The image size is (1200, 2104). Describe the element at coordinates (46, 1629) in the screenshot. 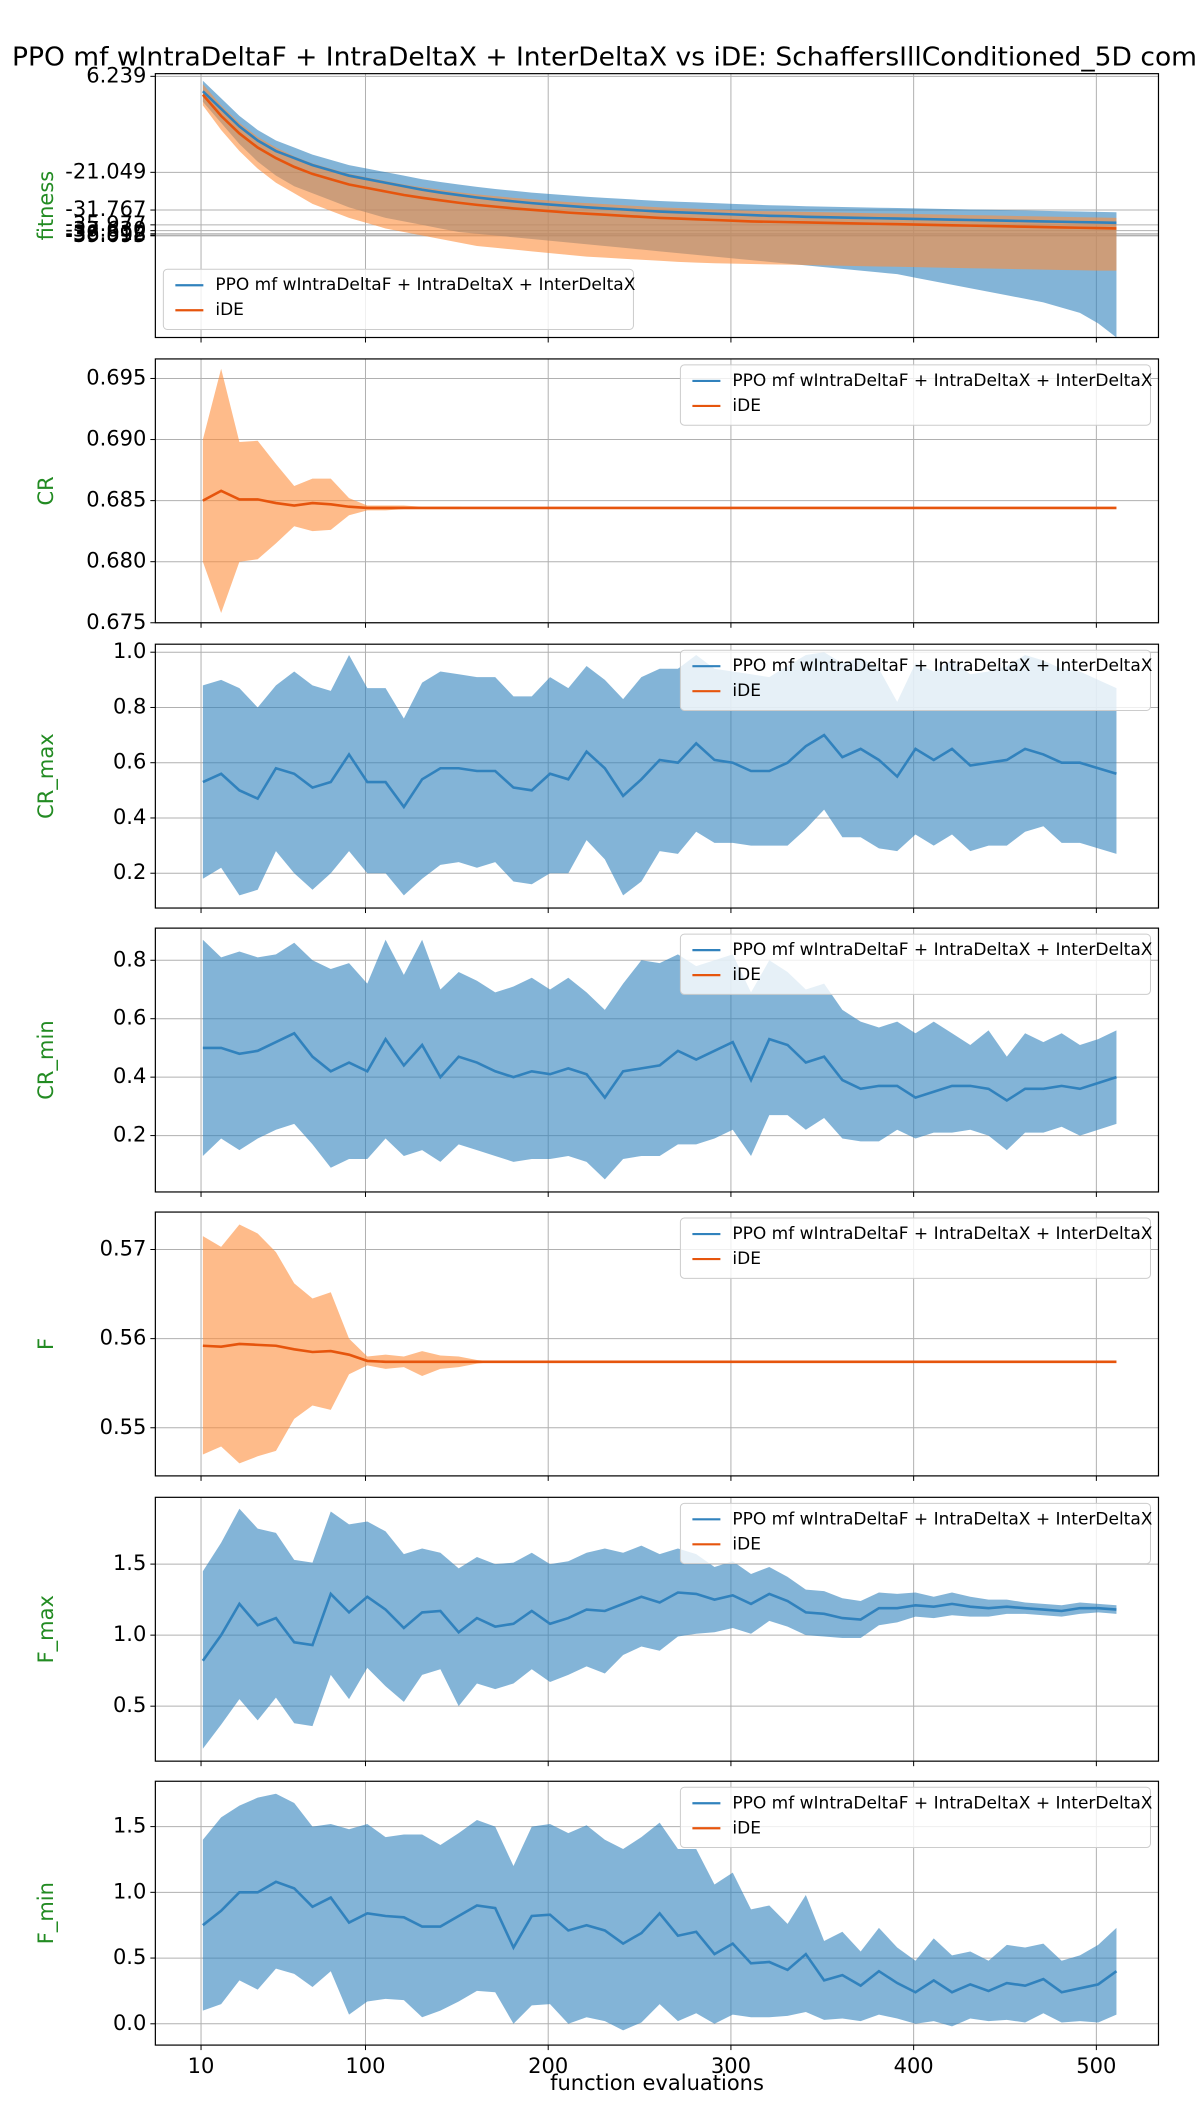

I see `y-axis-label: F_max` at that location.